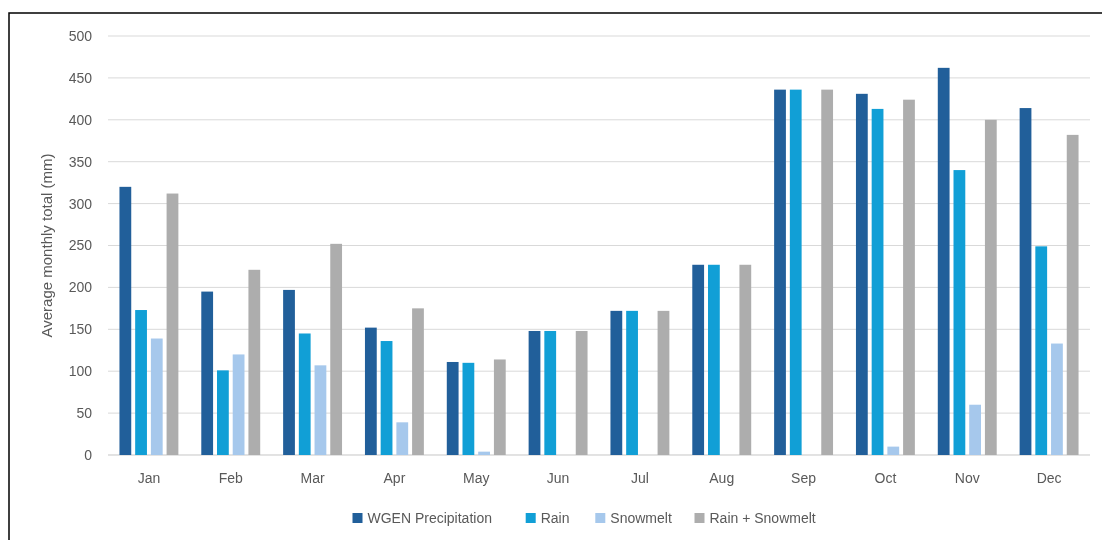 Image resolution: width=1102 pixels, height=540 pixels. I want to click on y-tick-label: 0, so click(88, 454).